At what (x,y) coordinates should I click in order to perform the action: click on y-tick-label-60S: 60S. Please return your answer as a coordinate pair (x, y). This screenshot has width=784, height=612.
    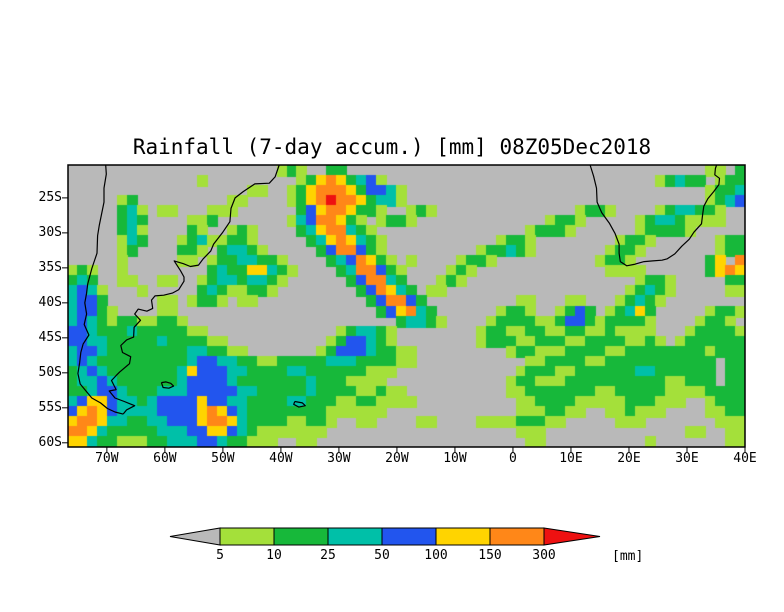
    Looking at the image, I should click on (50, 442).